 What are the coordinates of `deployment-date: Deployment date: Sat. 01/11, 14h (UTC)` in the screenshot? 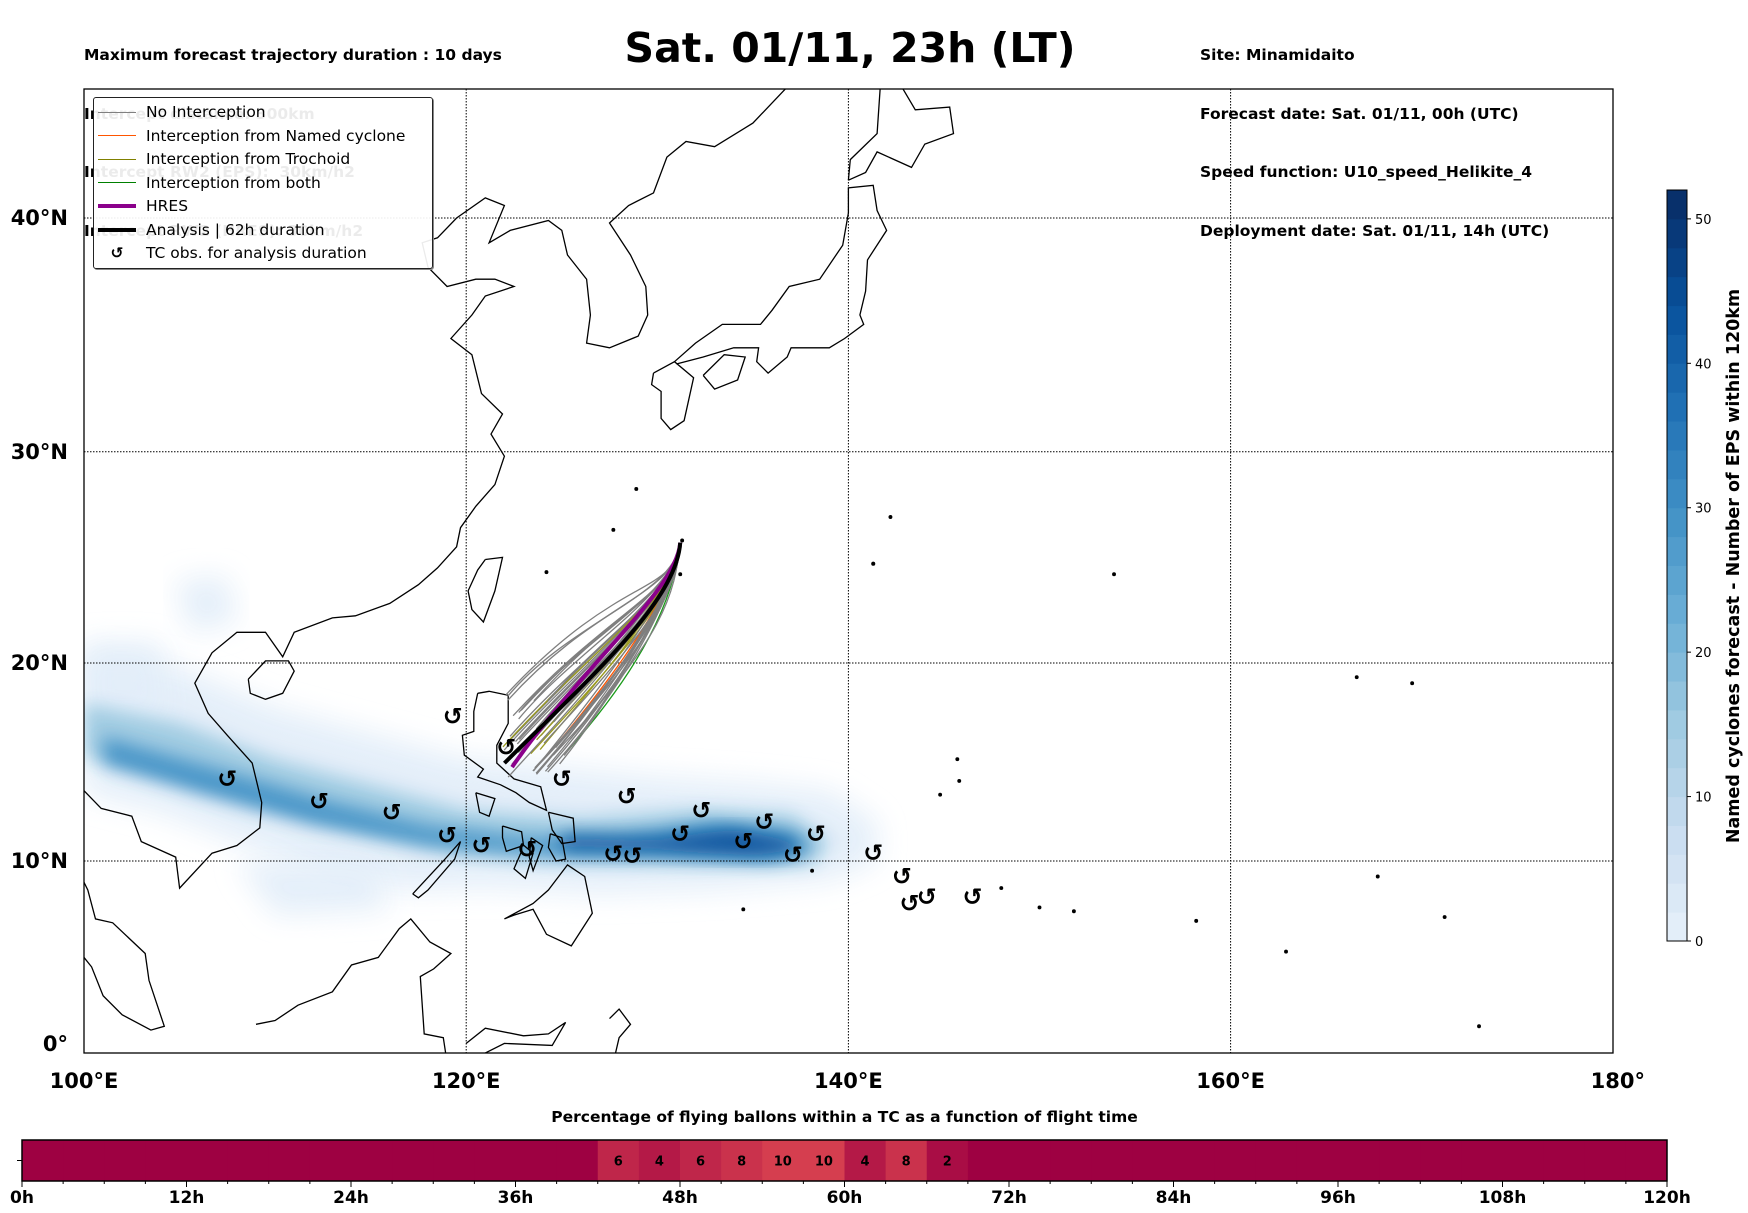 It's located at (1375, 230).